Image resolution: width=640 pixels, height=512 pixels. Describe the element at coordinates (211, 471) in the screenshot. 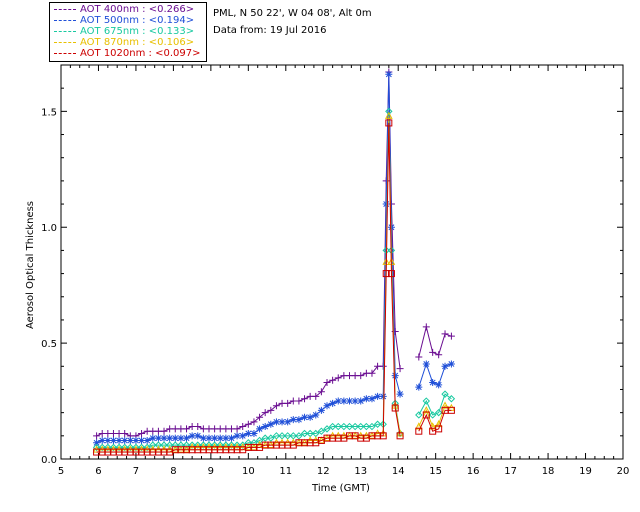

I see `x-tick-label: 9` at that location.